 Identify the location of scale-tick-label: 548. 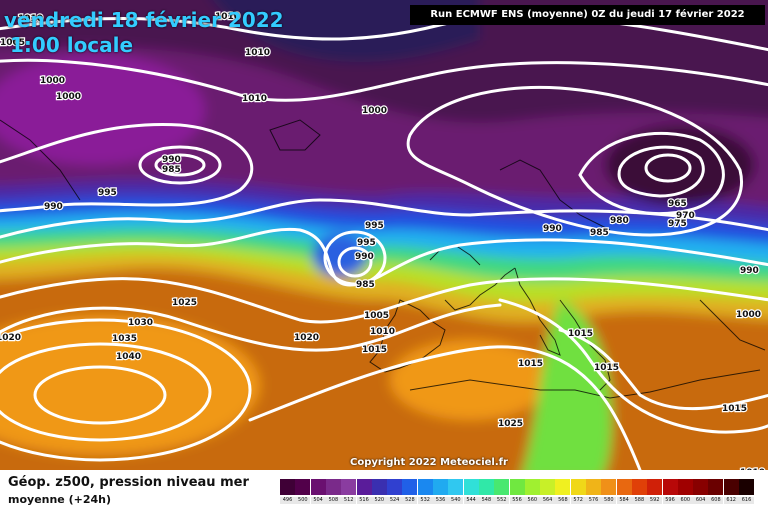
(486, 500).